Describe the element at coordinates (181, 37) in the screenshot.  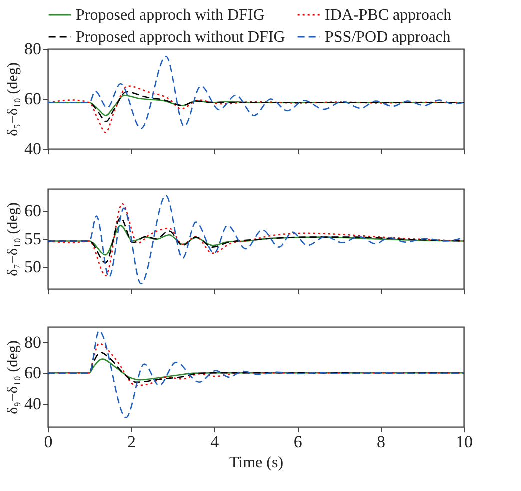
I see `legend-label: Proposed approch without DFIG` at that location.